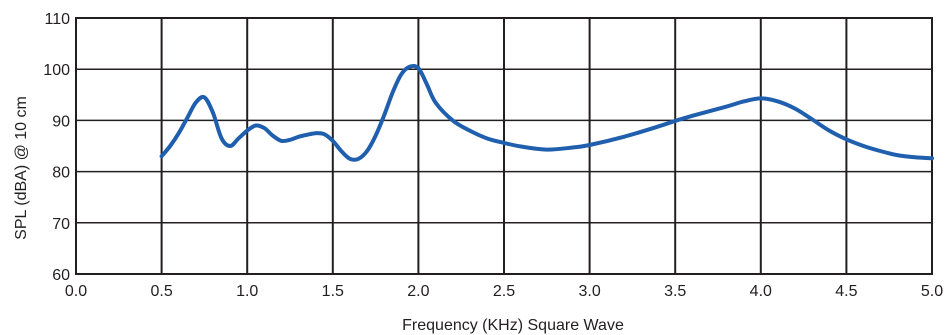 This screenshot has width=950, height=335. What do you see at coordinates (513, 325) in the screenshot?
I see `x-axis-title: Frequency (KHz) Square Wave` at bounding box center [513, 325].